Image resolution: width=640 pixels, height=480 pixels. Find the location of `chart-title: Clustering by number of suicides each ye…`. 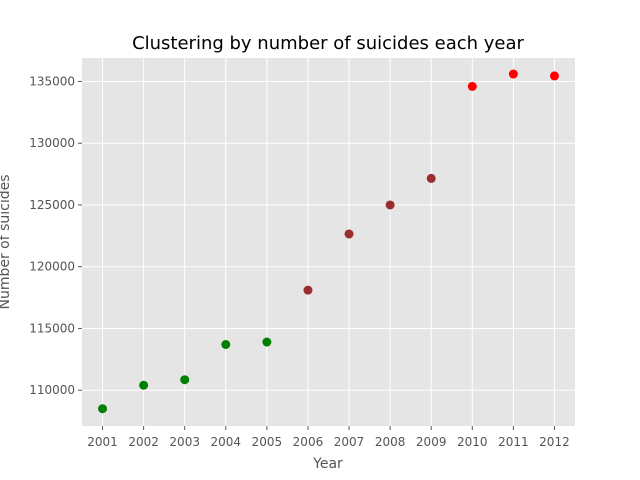

chart-title: Clustering by number of suicides each ye… is located at coordinates (328, 43).